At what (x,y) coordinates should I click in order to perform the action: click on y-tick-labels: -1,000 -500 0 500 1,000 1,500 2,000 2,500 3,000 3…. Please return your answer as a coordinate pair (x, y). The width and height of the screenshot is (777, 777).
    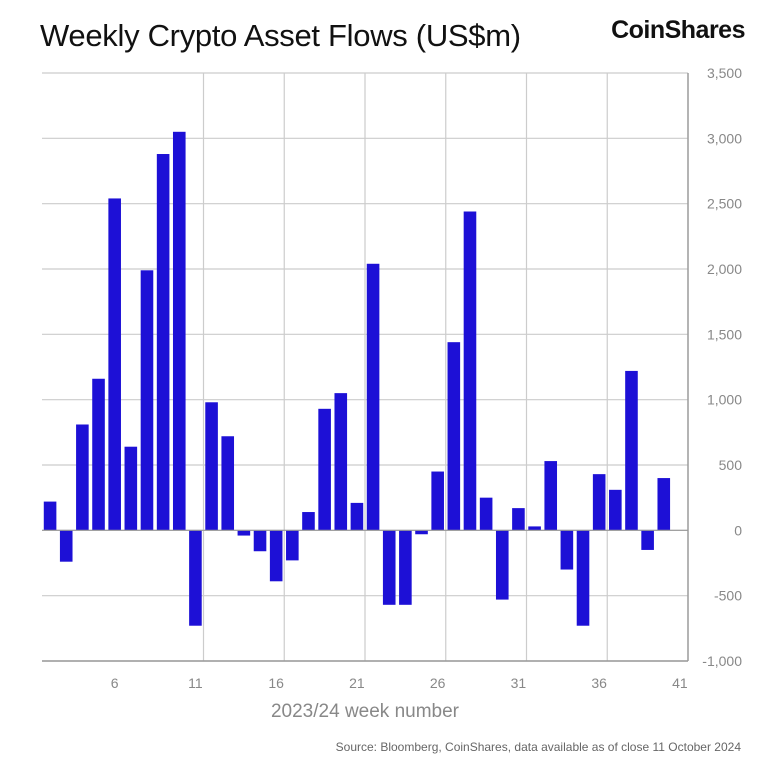
    Looking at the image, I should click on (722, 367).